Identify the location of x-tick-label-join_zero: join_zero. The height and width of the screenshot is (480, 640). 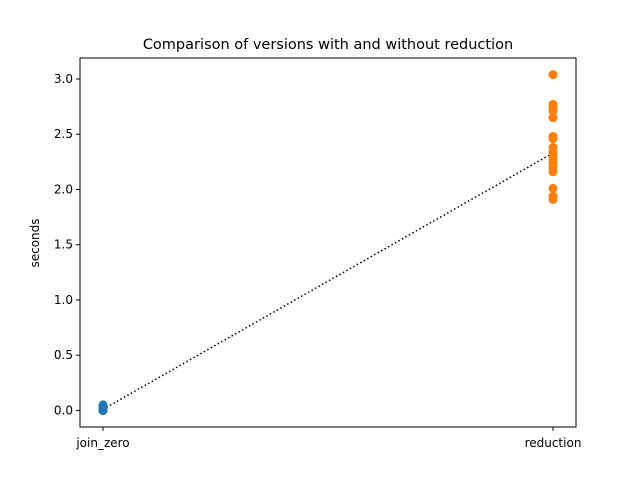
(102, 443).